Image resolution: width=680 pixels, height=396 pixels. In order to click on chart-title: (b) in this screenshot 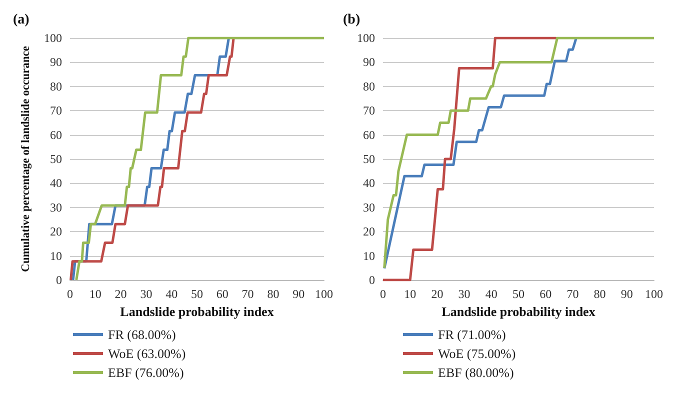, I will do `click(351, 20)`.